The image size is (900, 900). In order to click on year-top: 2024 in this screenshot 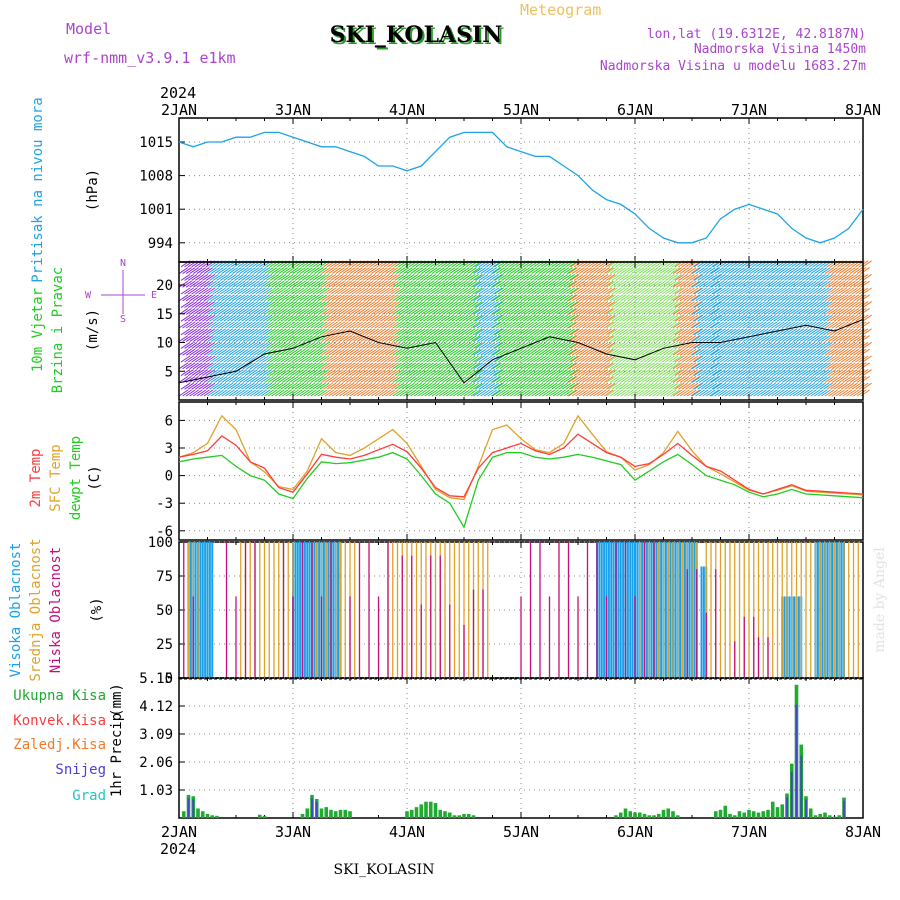, I will do `click(178, 93)`.